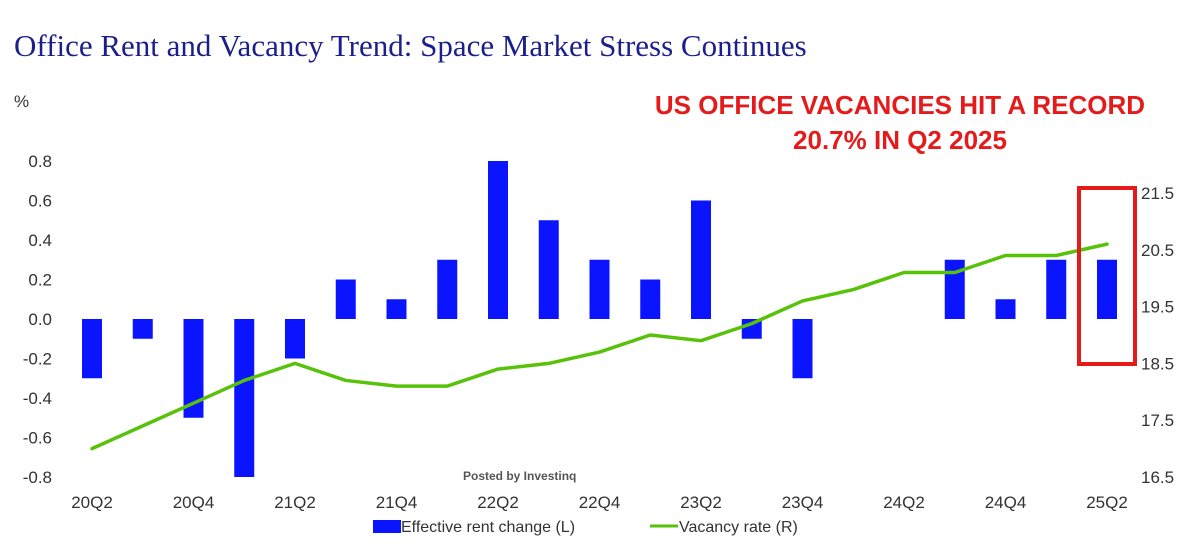  What do you see at coordinates (40, 161) in the screenshot?
I see `left-axis-tick-label: 0.8` at bounding box center [40, 161].